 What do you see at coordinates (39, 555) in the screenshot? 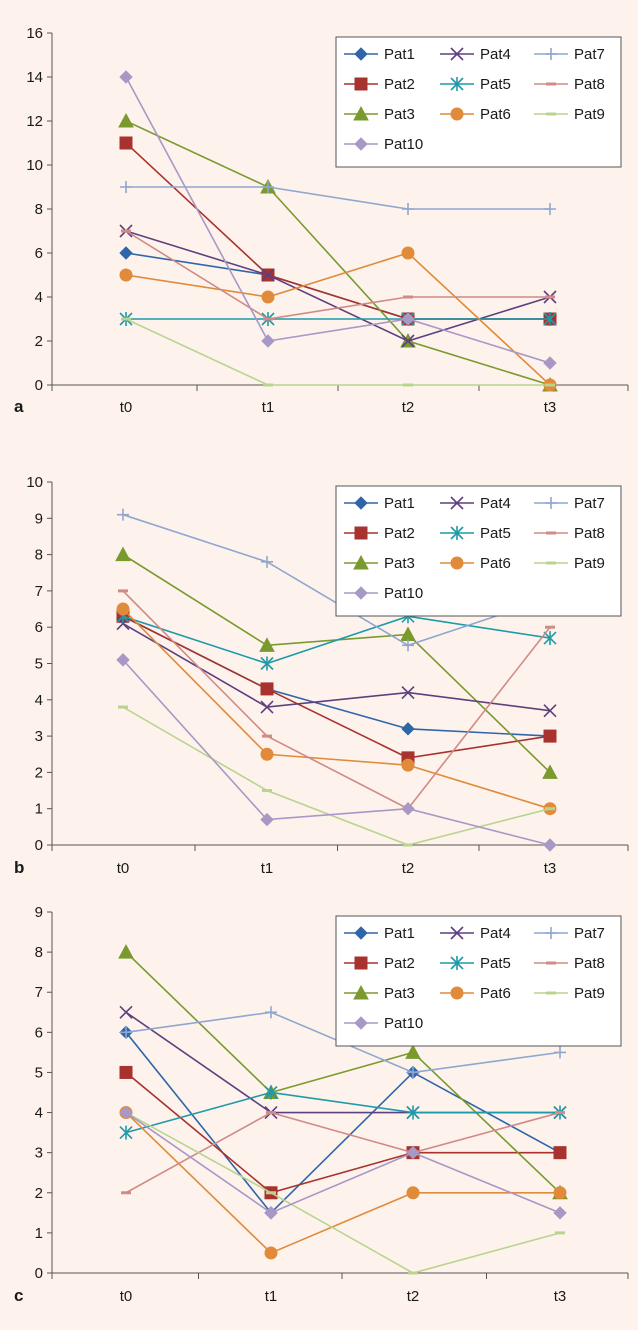
I see `y-tick-label: 8` at bounding box center [39, 555].